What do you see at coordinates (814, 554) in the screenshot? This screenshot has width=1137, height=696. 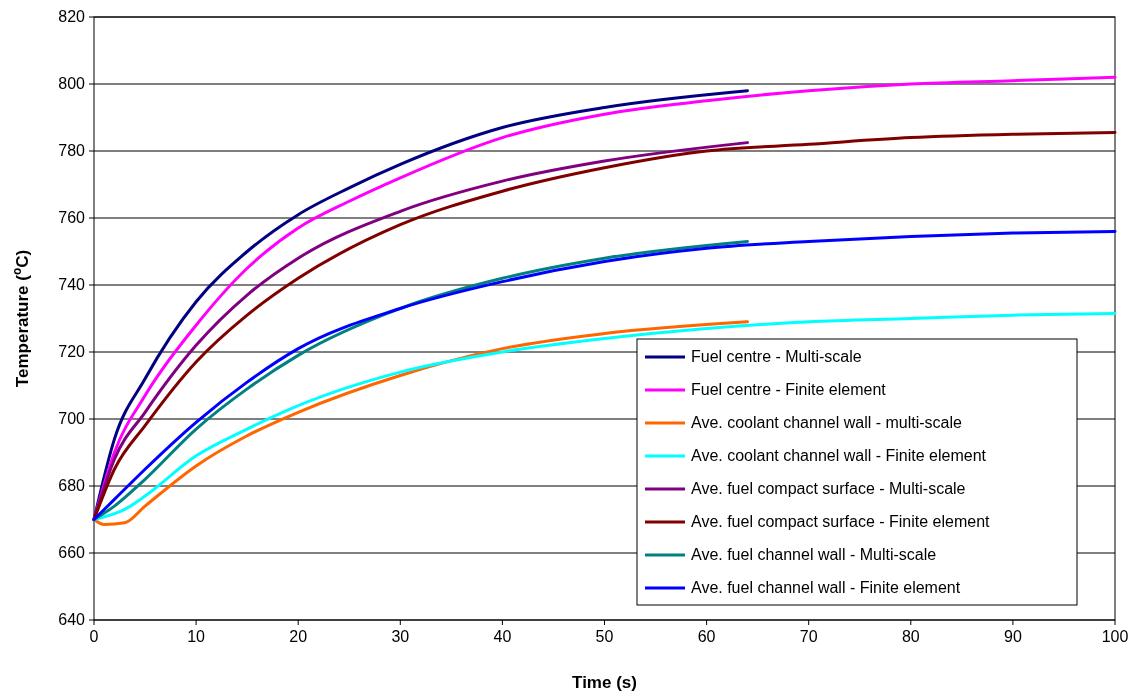 I see `legend-label: Ave. fuel channel wall - Multi-scale` at bounding box center [814, 554].